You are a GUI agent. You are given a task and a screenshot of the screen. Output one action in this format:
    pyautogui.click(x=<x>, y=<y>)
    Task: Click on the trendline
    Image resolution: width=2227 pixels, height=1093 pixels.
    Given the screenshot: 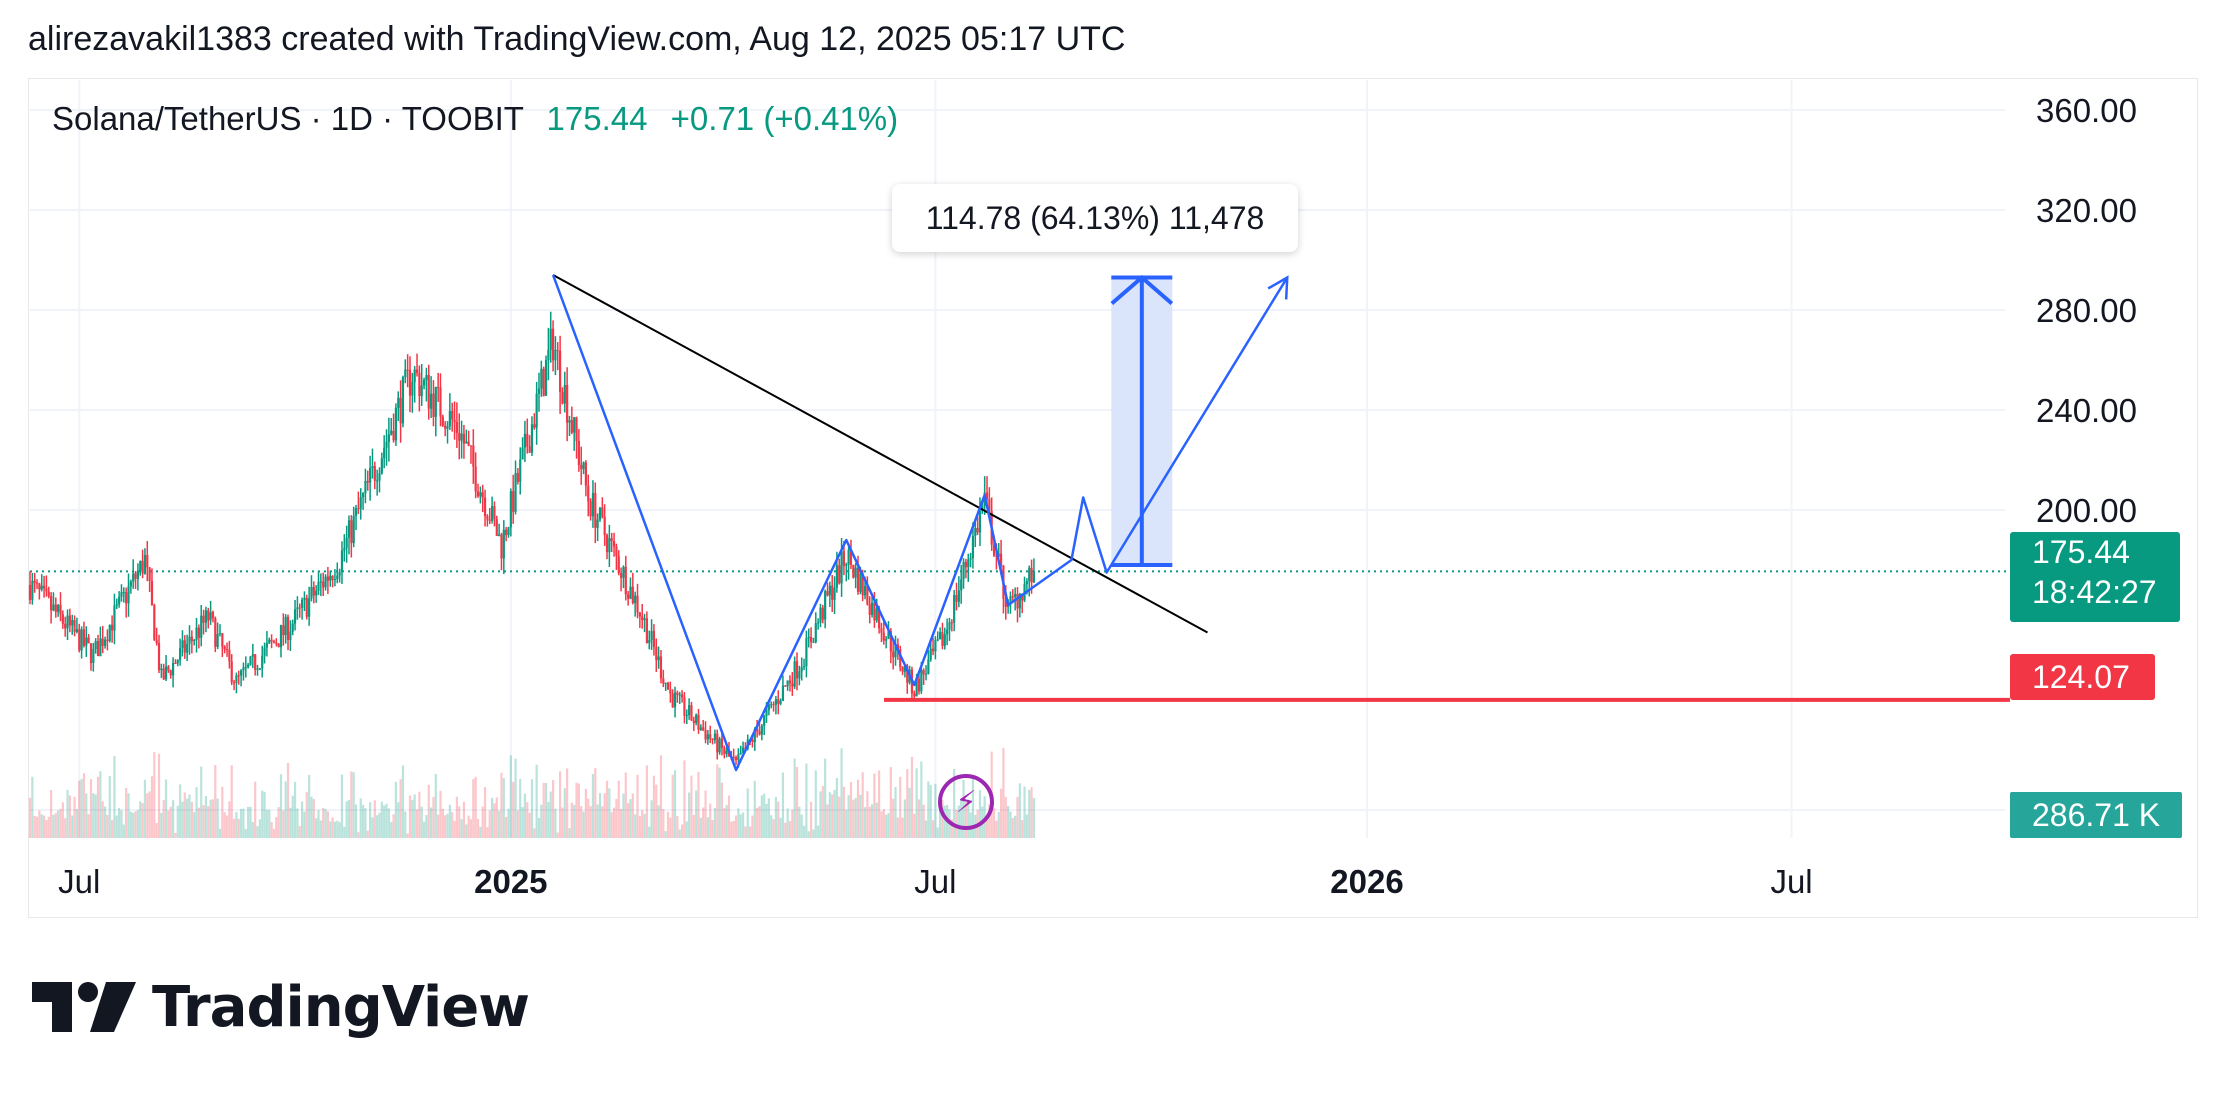 What is the action you would take?
    pyautogui.click(x=880, y=454)
    